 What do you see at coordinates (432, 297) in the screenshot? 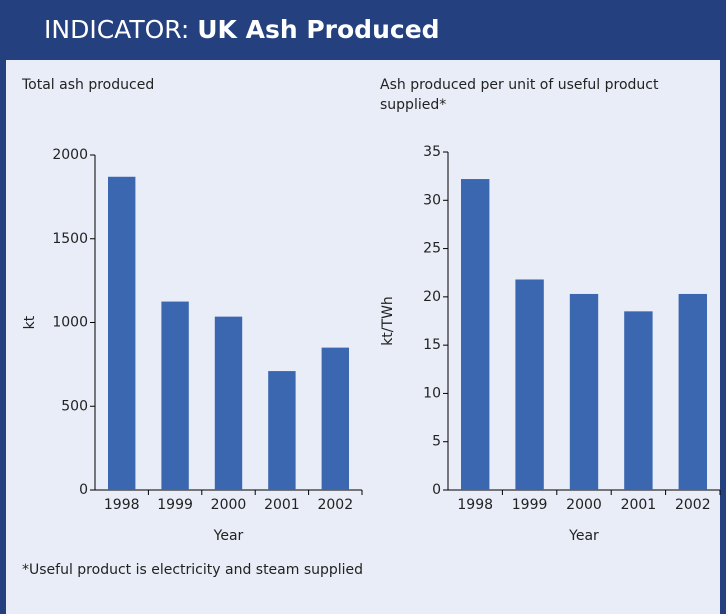
I see `y-tick-label: 20` at bounding box center [432, 297].